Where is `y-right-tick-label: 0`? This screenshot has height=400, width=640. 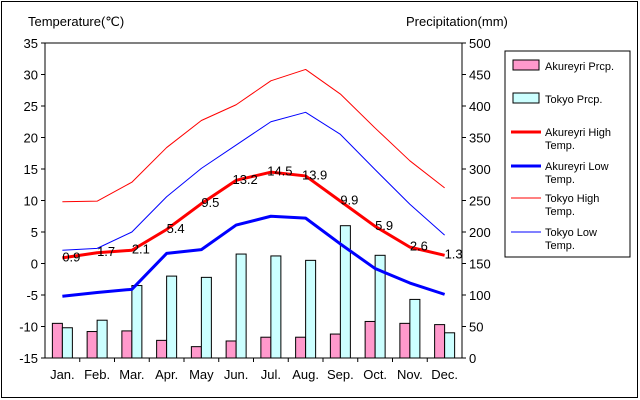 y-right-tick-label: 0 is located at coordinates (472, 358).